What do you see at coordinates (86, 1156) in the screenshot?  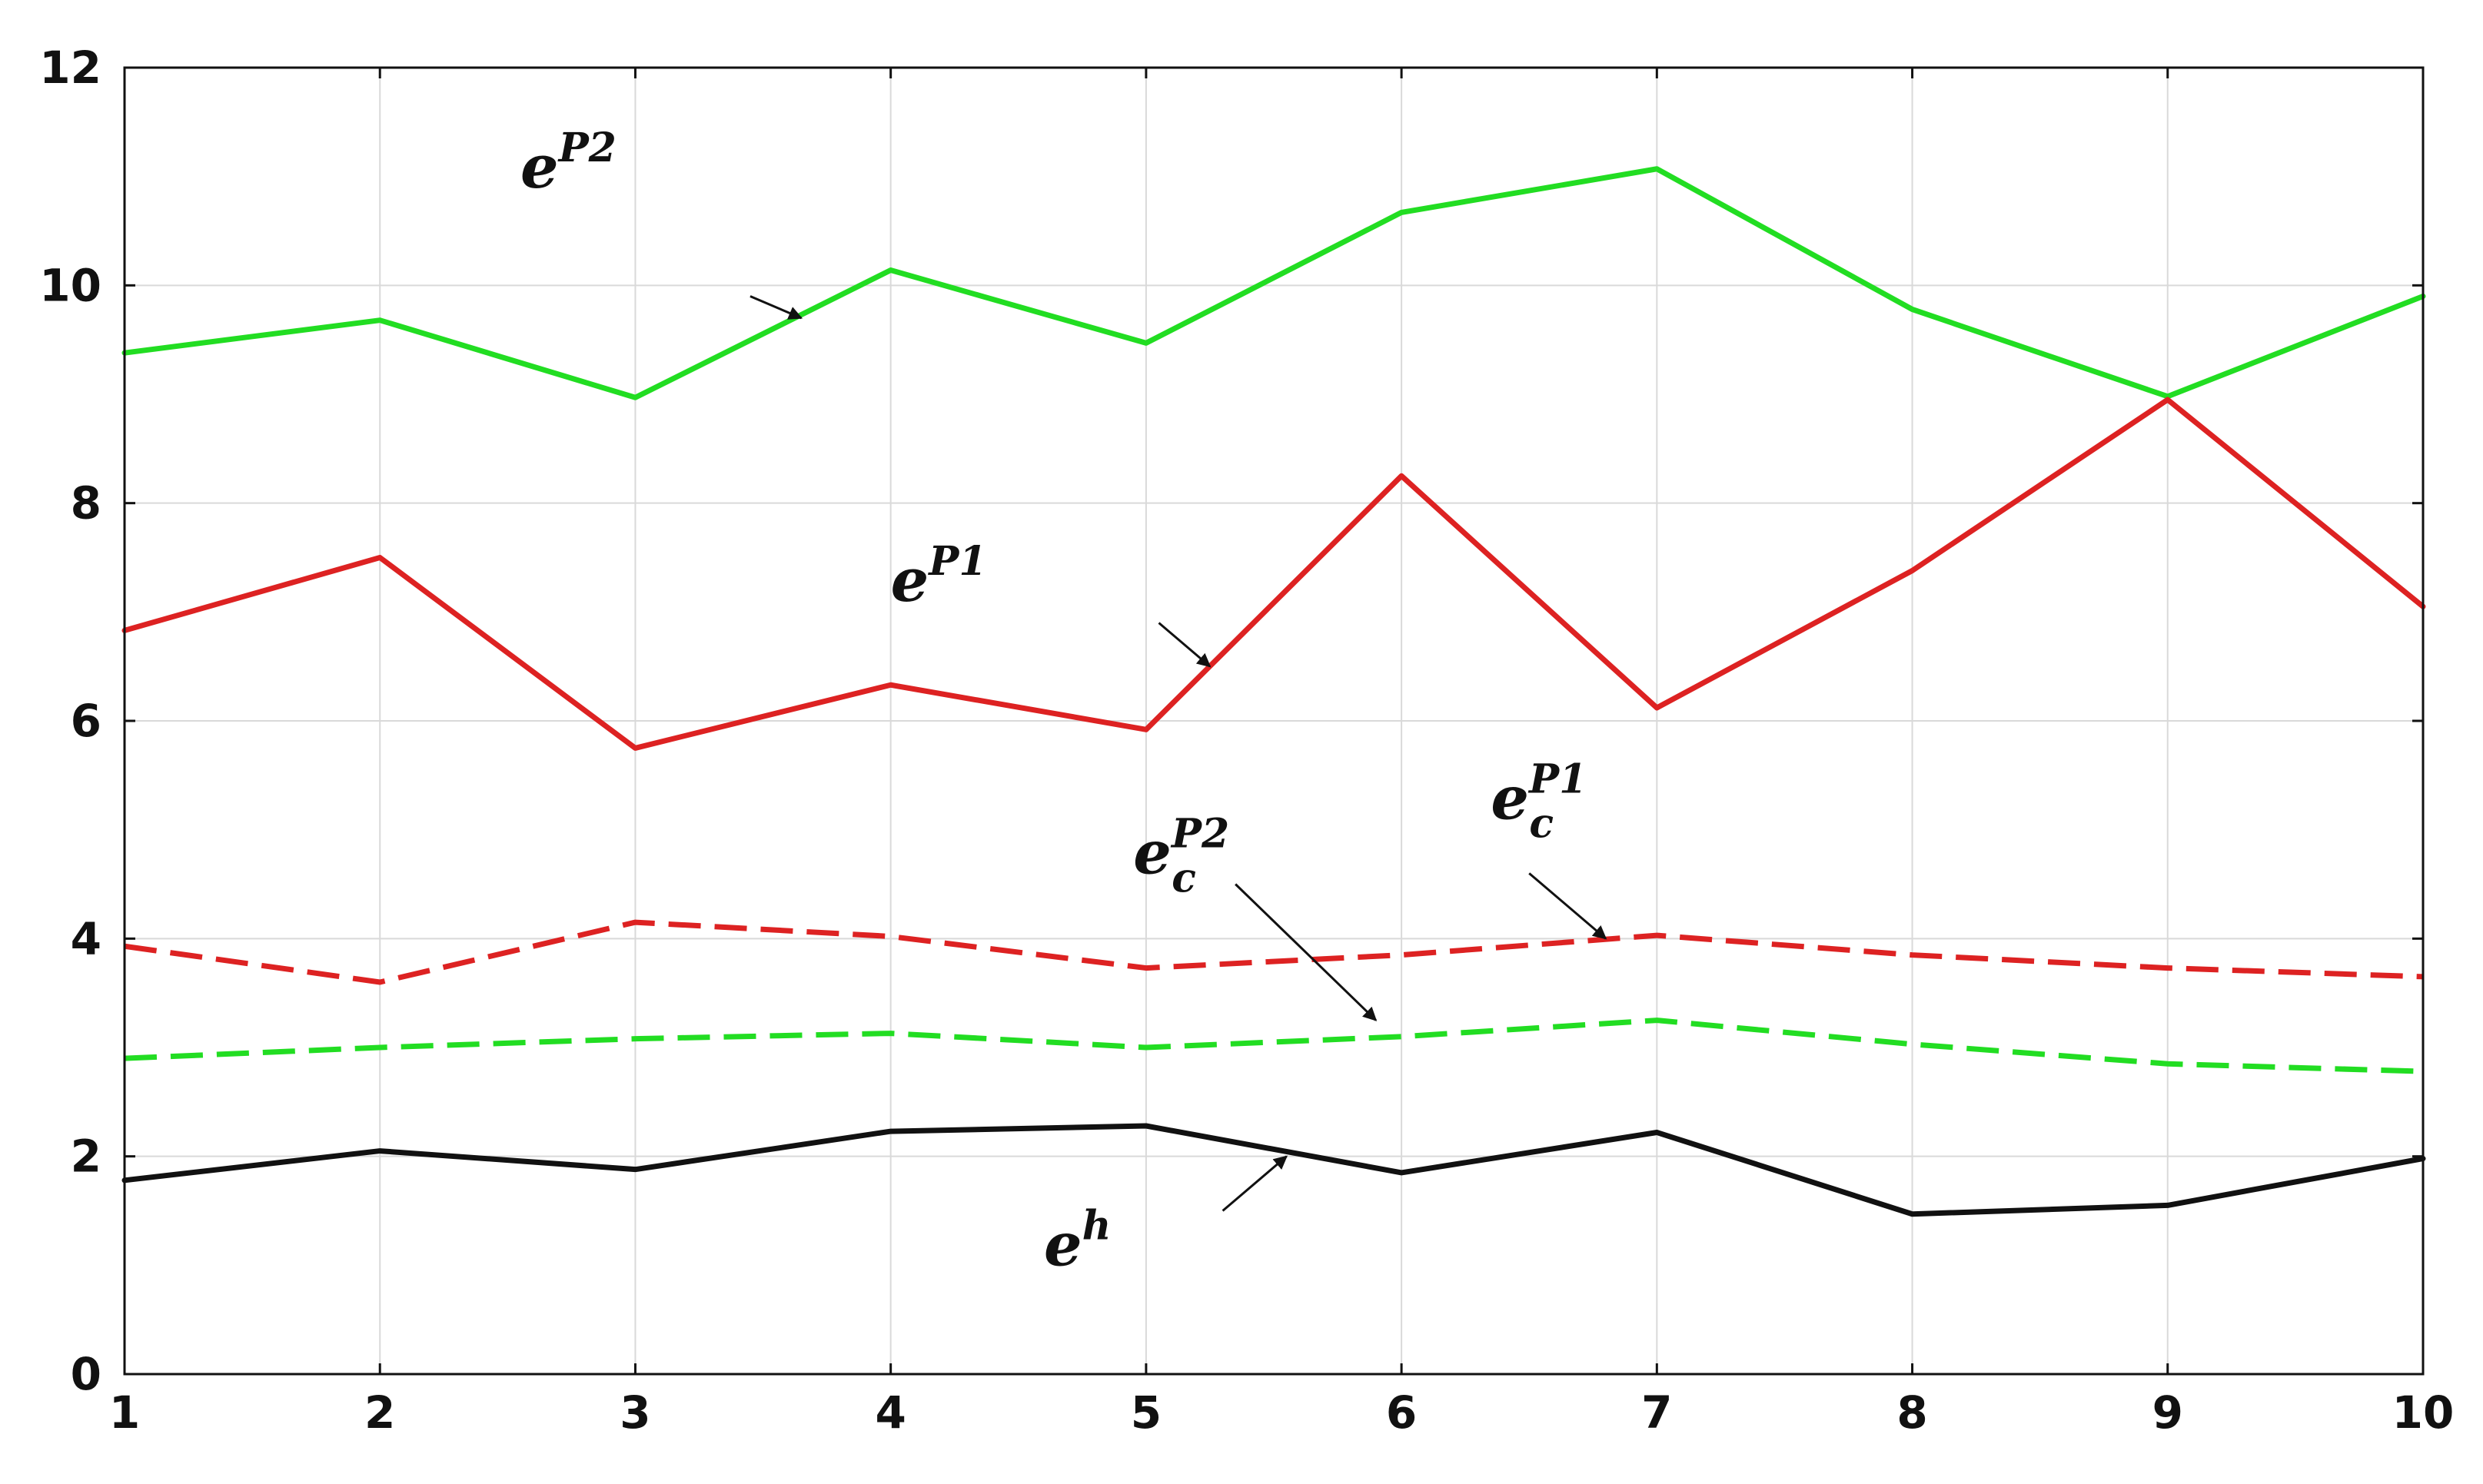 I see `y-tick-label: 2` at bounding box center [86, 1156].